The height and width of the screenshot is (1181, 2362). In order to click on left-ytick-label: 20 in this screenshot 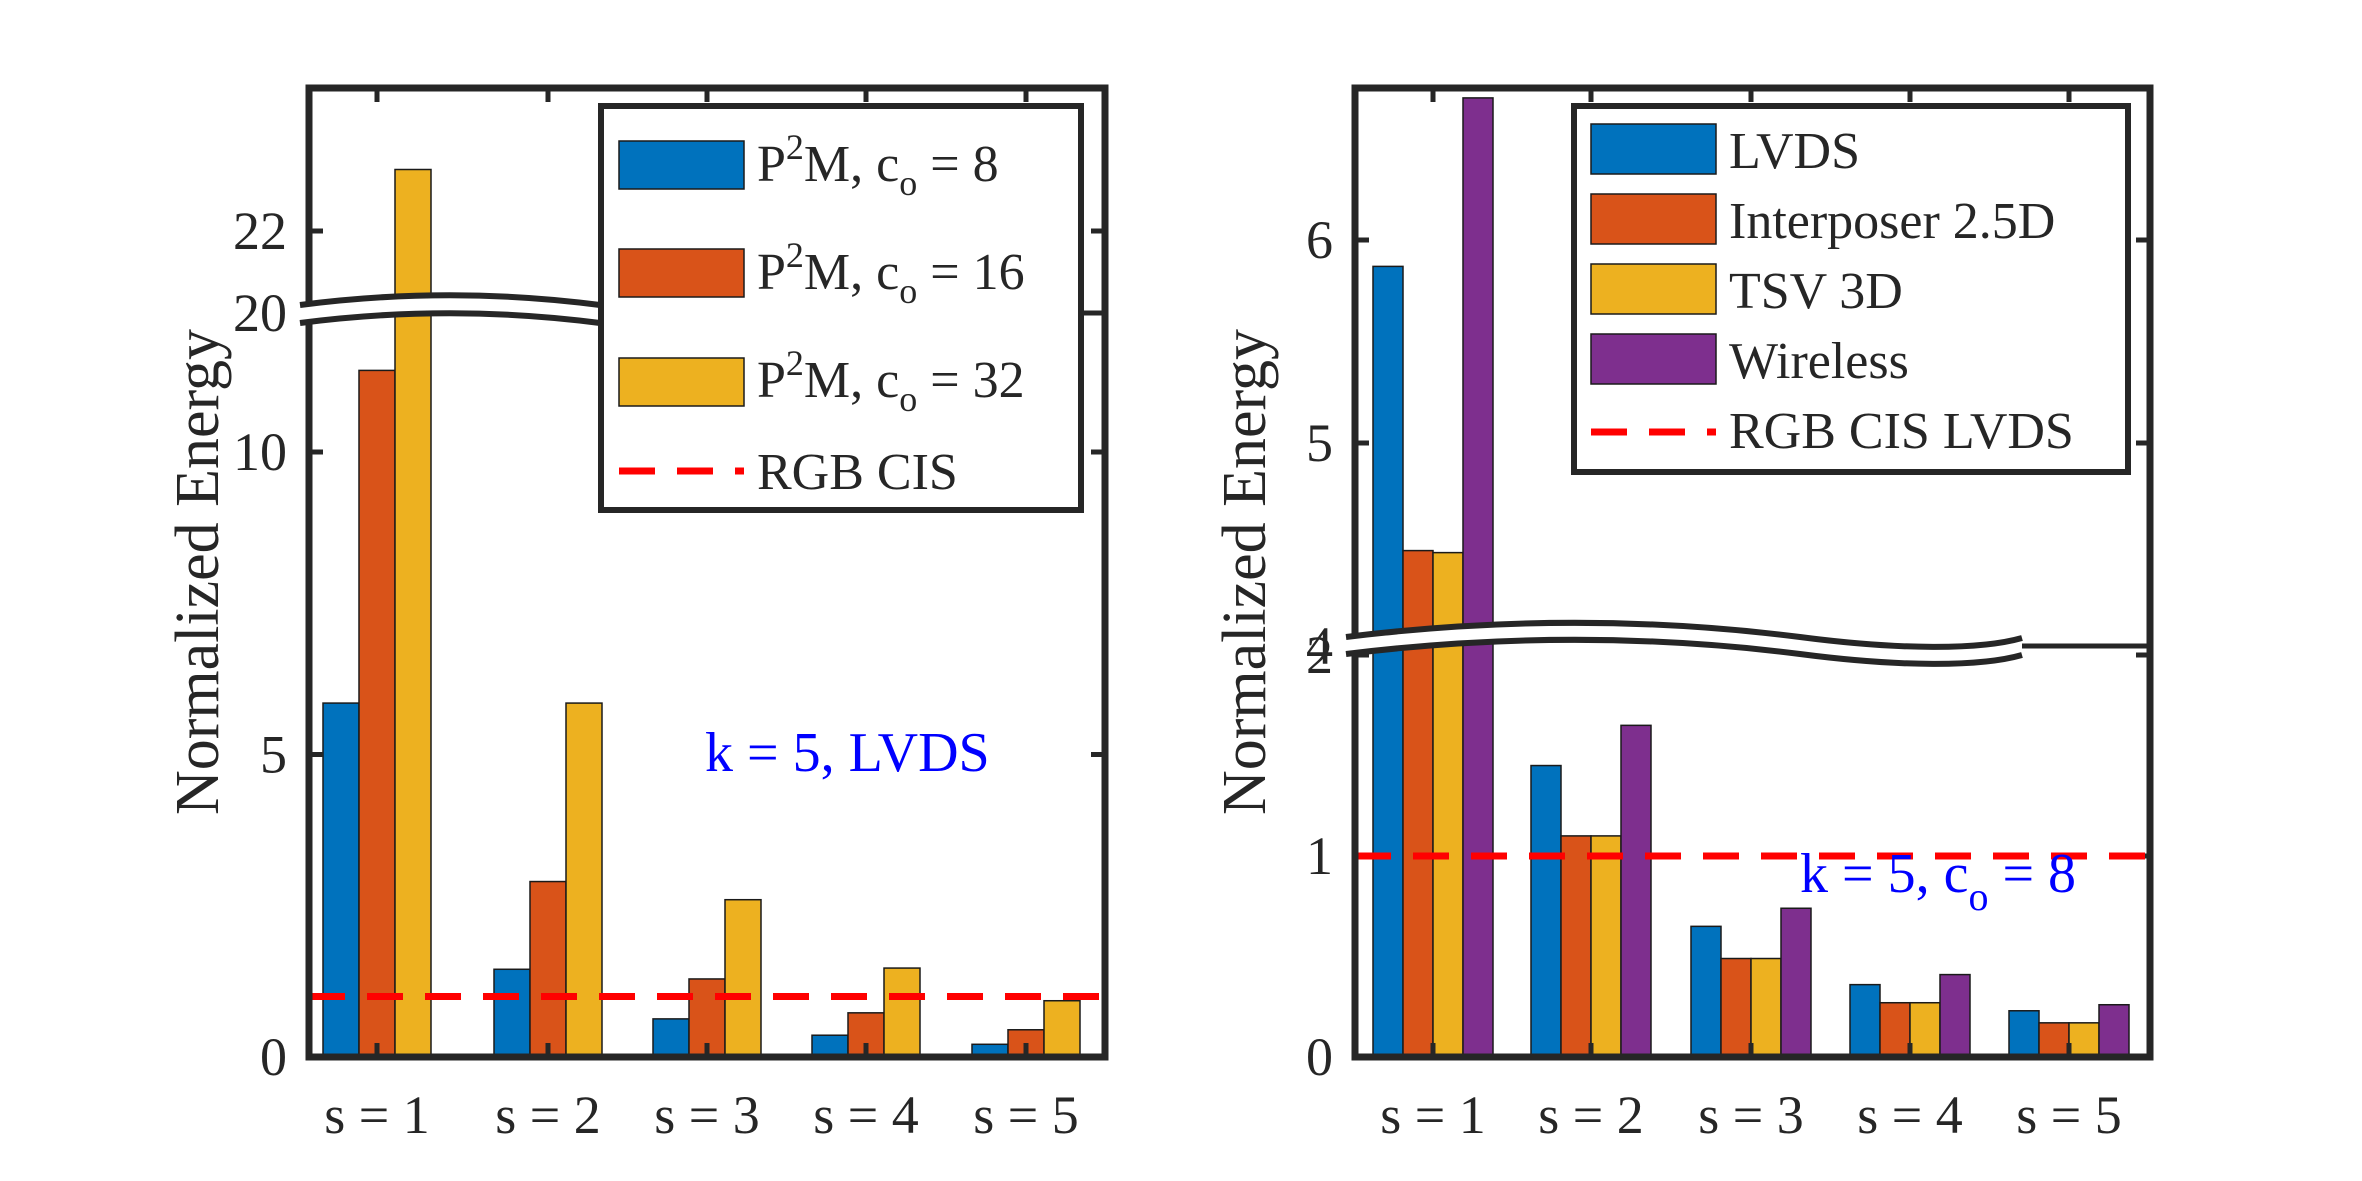, I will do `click(260, 313)`.